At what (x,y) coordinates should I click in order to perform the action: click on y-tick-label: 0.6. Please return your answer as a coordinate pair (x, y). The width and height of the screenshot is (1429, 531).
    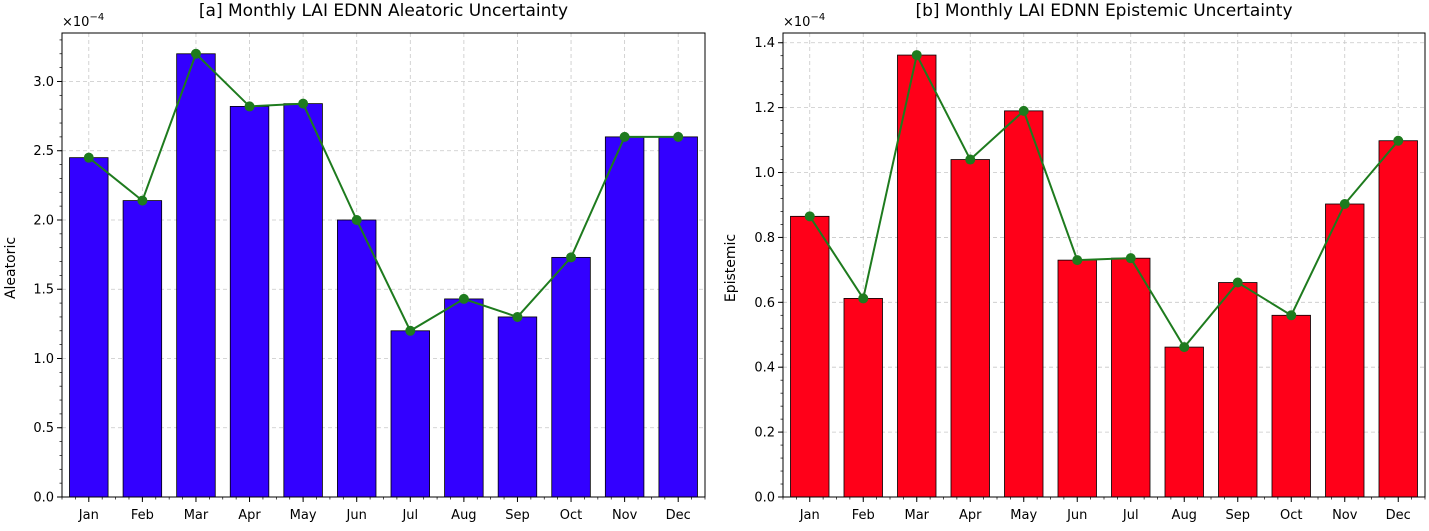
    Looking at the image, I should click on (764, 303).